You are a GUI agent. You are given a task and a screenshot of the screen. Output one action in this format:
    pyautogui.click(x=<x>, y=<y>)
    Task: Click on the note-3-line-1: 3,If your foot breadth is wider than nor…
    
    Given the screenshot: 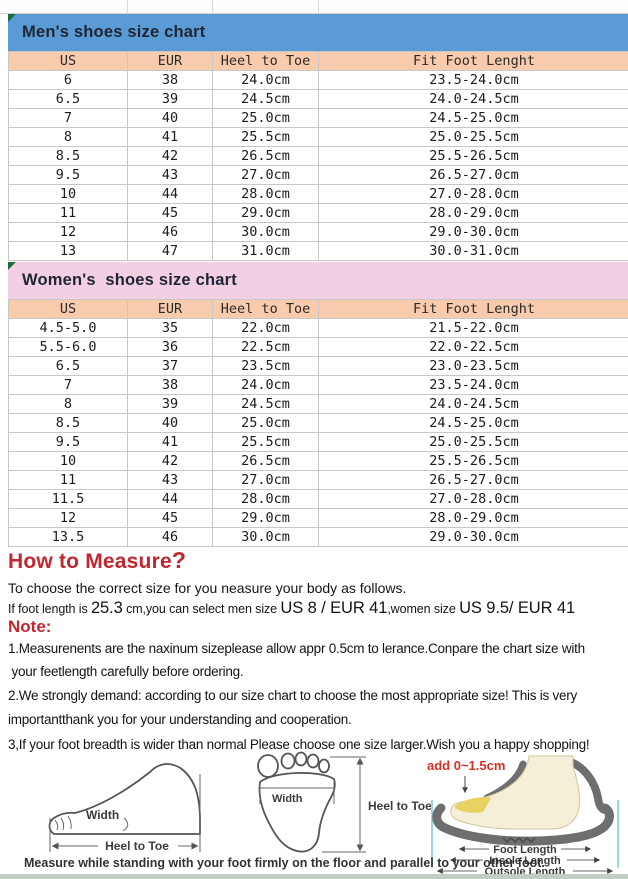 What is the action you would take?
    pyautogui.click(x=299, y=744)
    